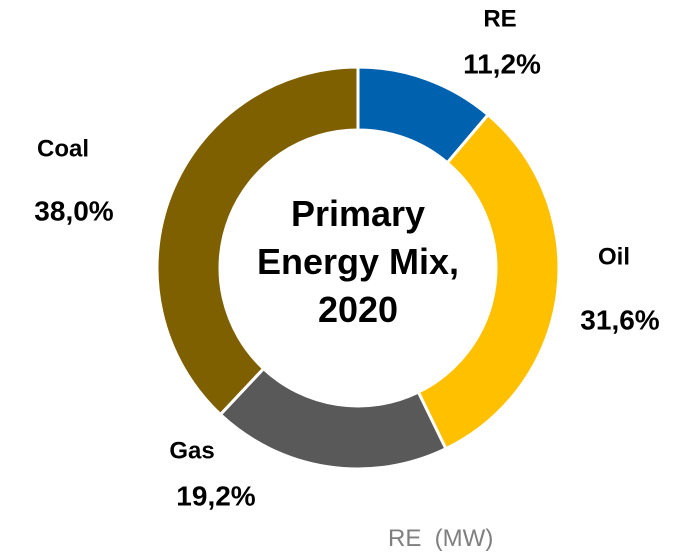  What do you see at coordinates (215, 495) in the screenshot?
I see `slice-value: 19,2%` at bounding box center [215, 495].